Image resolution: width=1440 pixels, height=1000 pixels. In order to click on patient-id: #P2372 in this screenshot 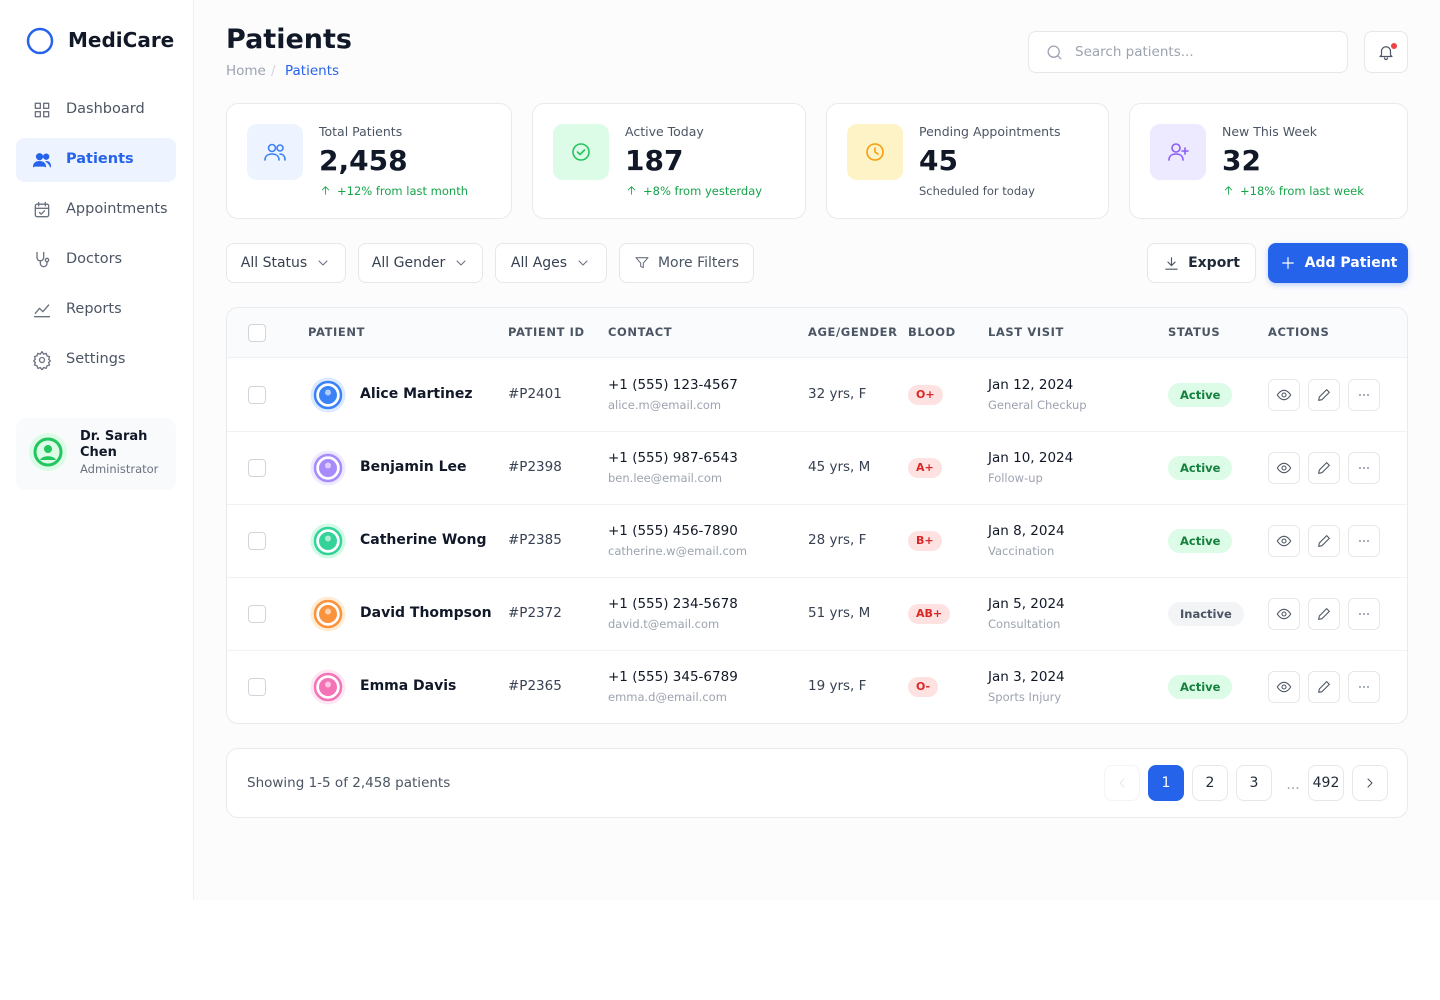, I will do `click(535, 613)`.